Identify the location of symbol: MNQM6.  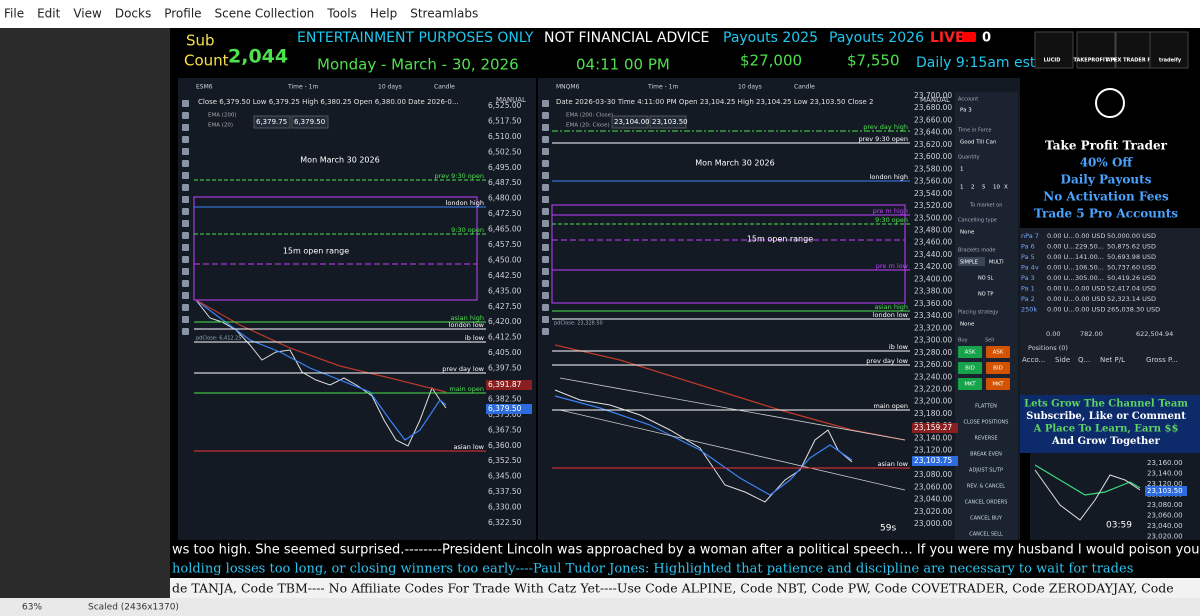
(568, 87).